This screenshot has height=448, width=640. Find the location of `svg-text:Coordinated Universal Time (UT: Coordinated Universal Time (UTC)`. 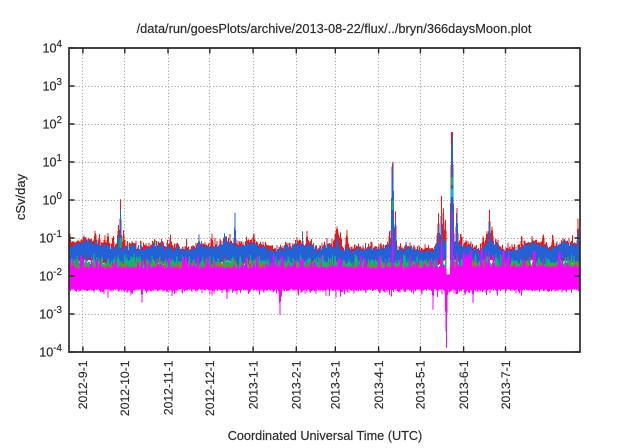

svg-text:Coordinated Universal Time (UT: Coordinated Universal Time (UTC) is located at coordinates (325, 436).